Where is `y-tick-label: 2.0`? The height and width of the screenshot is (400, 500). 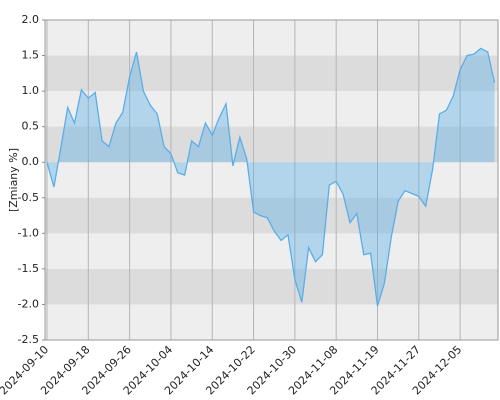 y-tick-label: 2.0 is located at coordinates (31, 19).